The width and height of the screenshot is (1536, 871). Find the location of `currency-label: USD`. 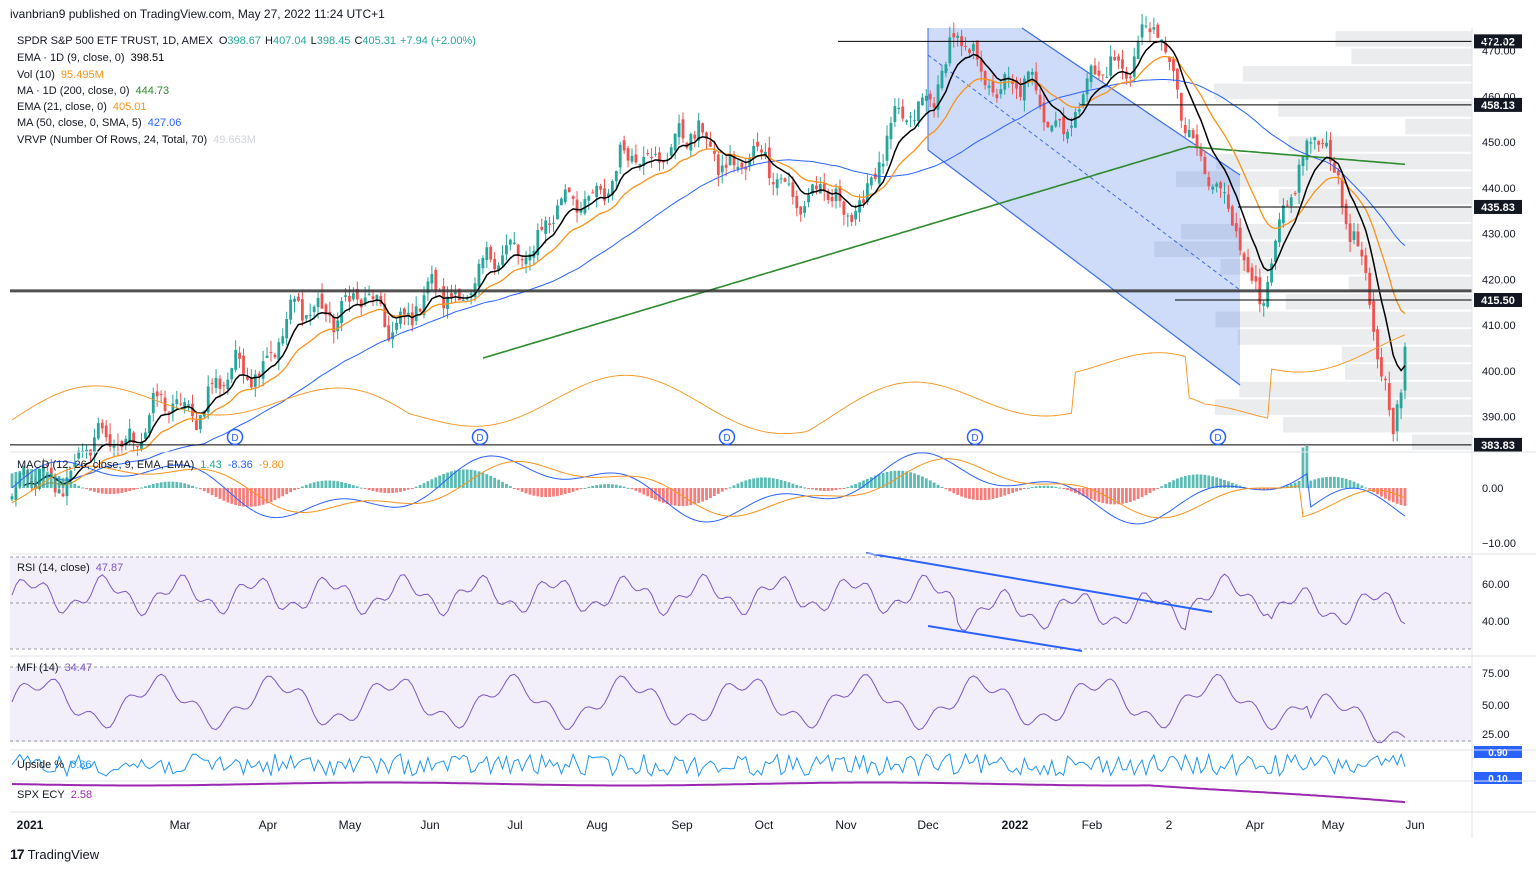

currency-label: USD is located at coordinates (1493, 40).